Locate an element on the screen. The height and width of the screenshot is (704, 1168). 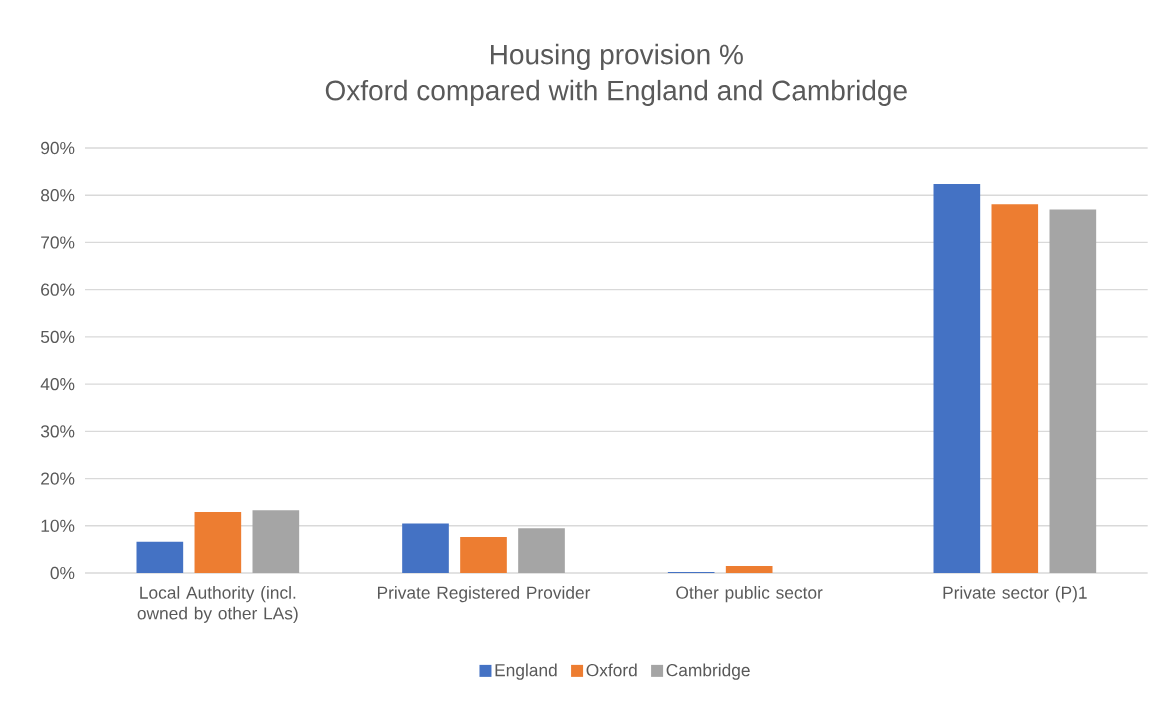
x-tick-label: Local Authority (incl. owned by other LAs) is located at coordinates (217, 604).